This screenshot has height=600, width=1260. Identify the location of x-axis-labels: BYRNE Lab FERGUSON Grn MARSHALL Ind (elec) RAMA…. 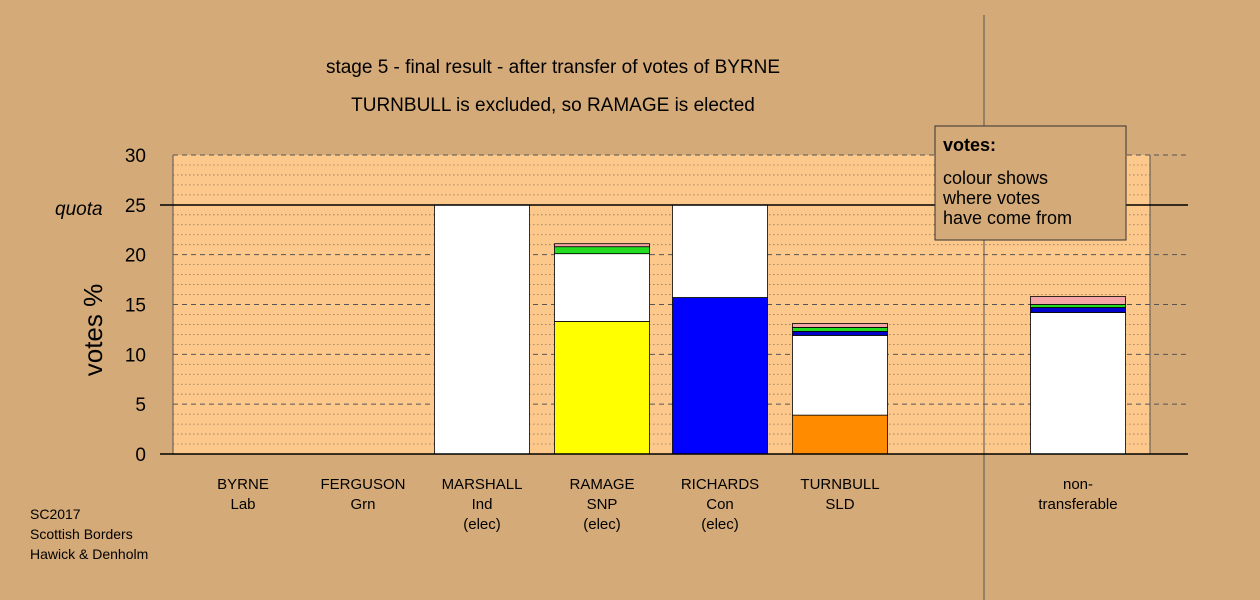
(667, 504).